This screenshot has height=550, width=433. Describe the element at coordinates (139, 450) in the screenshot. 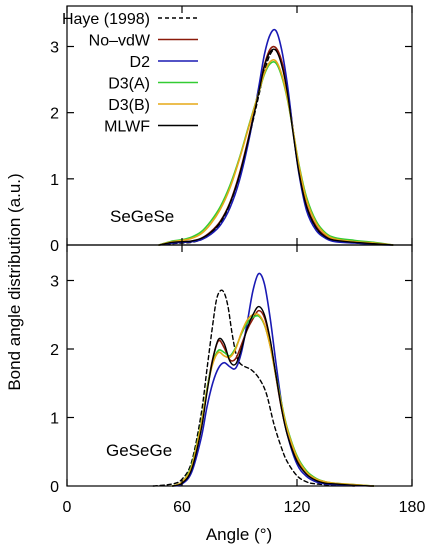

I see `panel-annotation-bottom: GeSeGe` at that location.